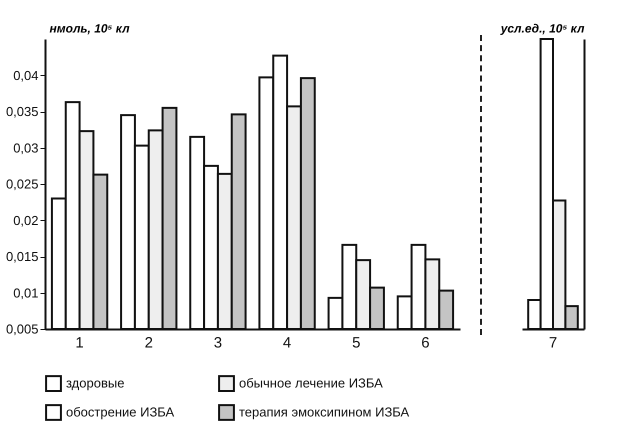 This screenshot has height=433, width=630. I want to click on y-tick-label: 0,01, so click(25, 292).